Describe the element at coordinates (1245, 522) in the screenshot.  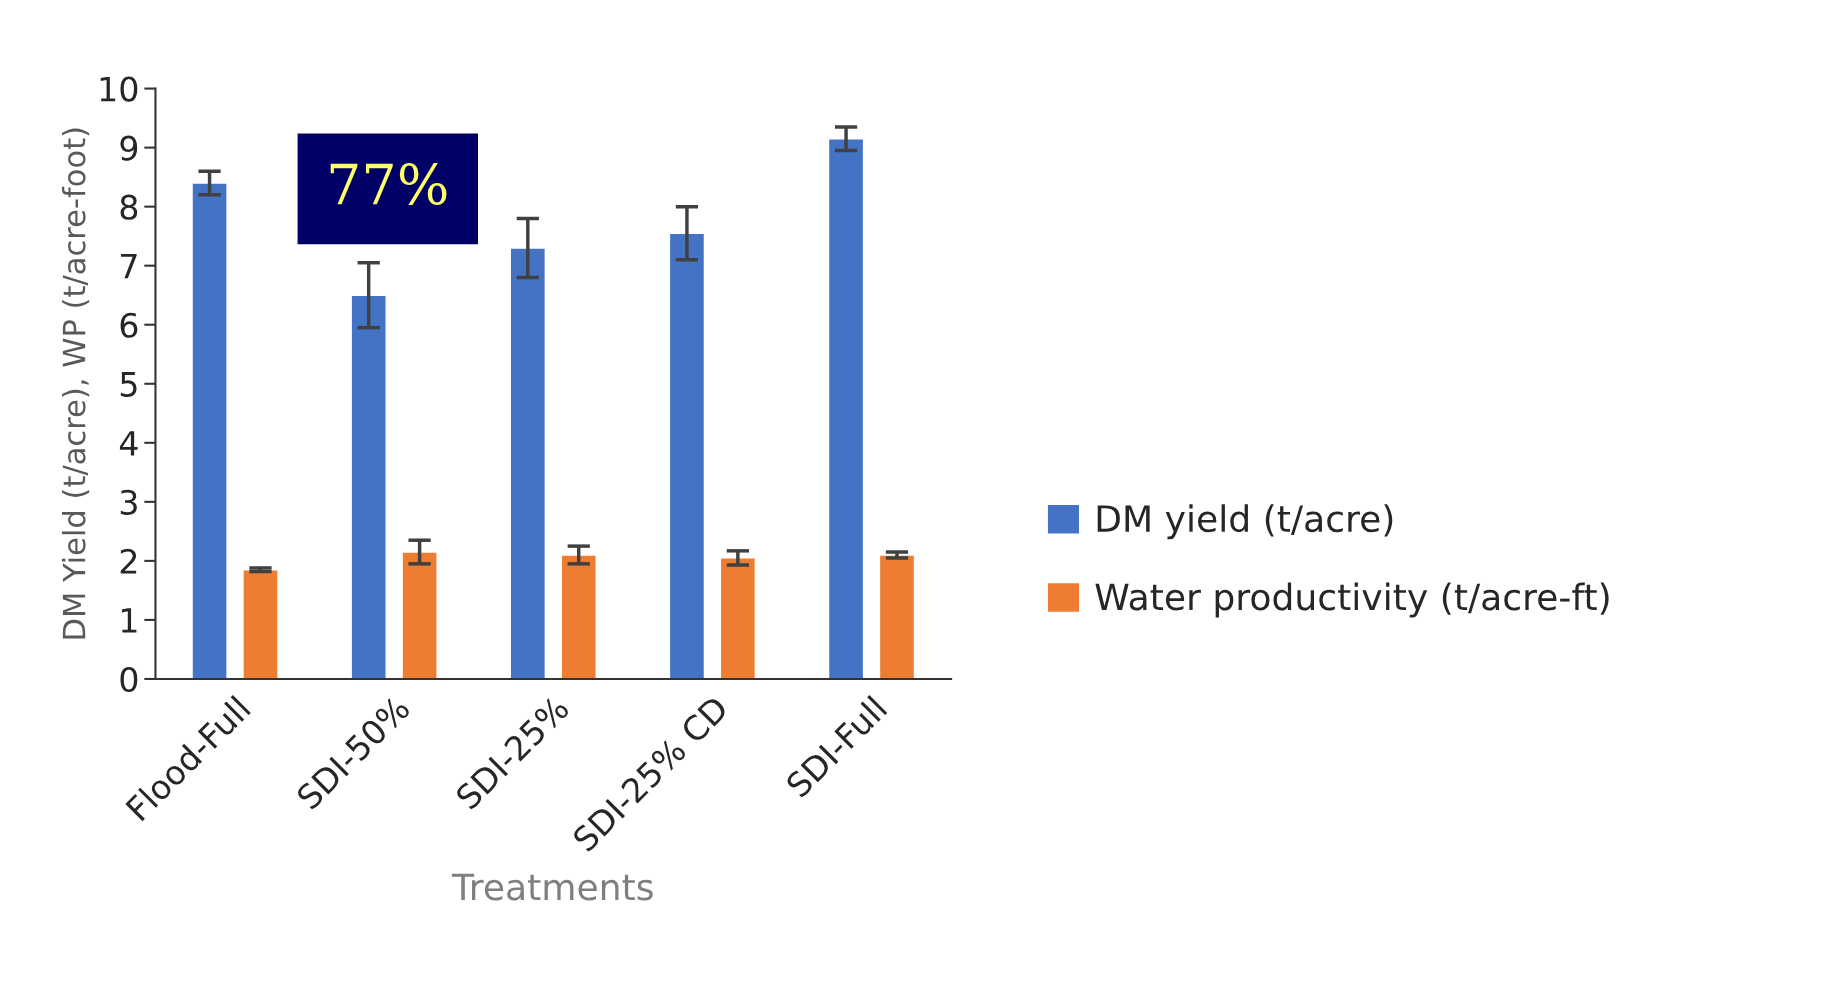
I see `legend-label: DM yield (t/acre)` at that location.